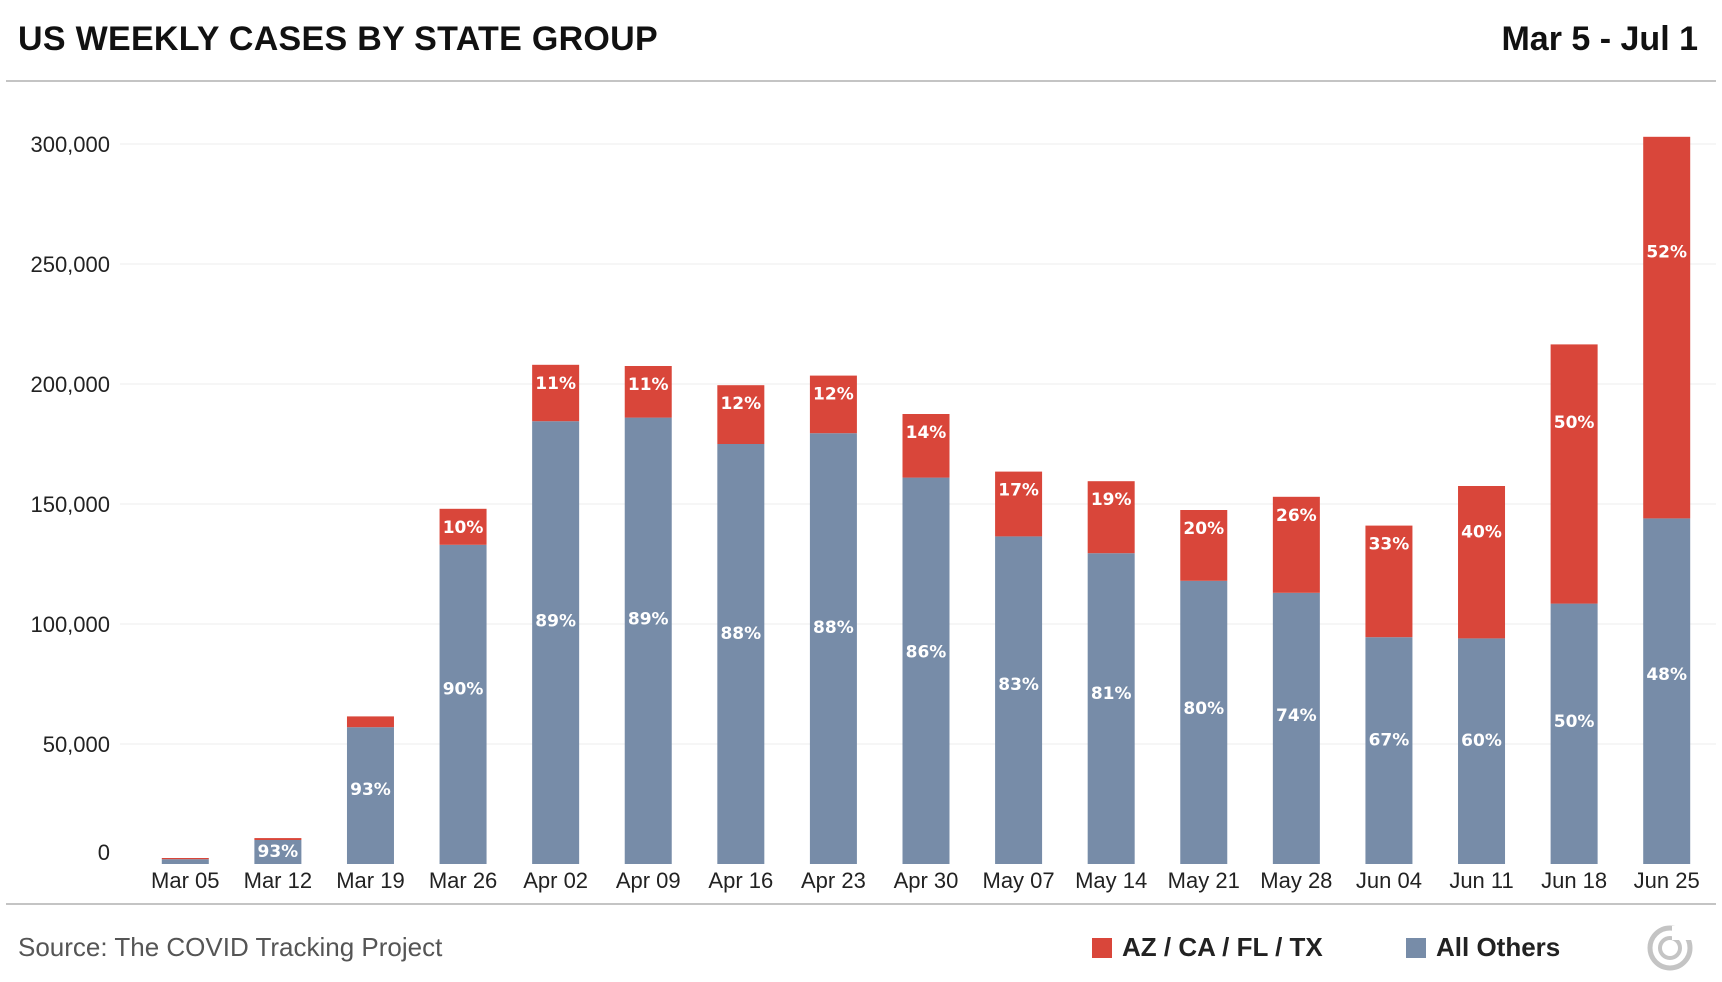 The height and width of the screenshot is (982, 1722). What do you see at coordinates (740, 880) in the screenshot?
I see `x-tick-label: Apr 16` at bounding box center [740, 880].